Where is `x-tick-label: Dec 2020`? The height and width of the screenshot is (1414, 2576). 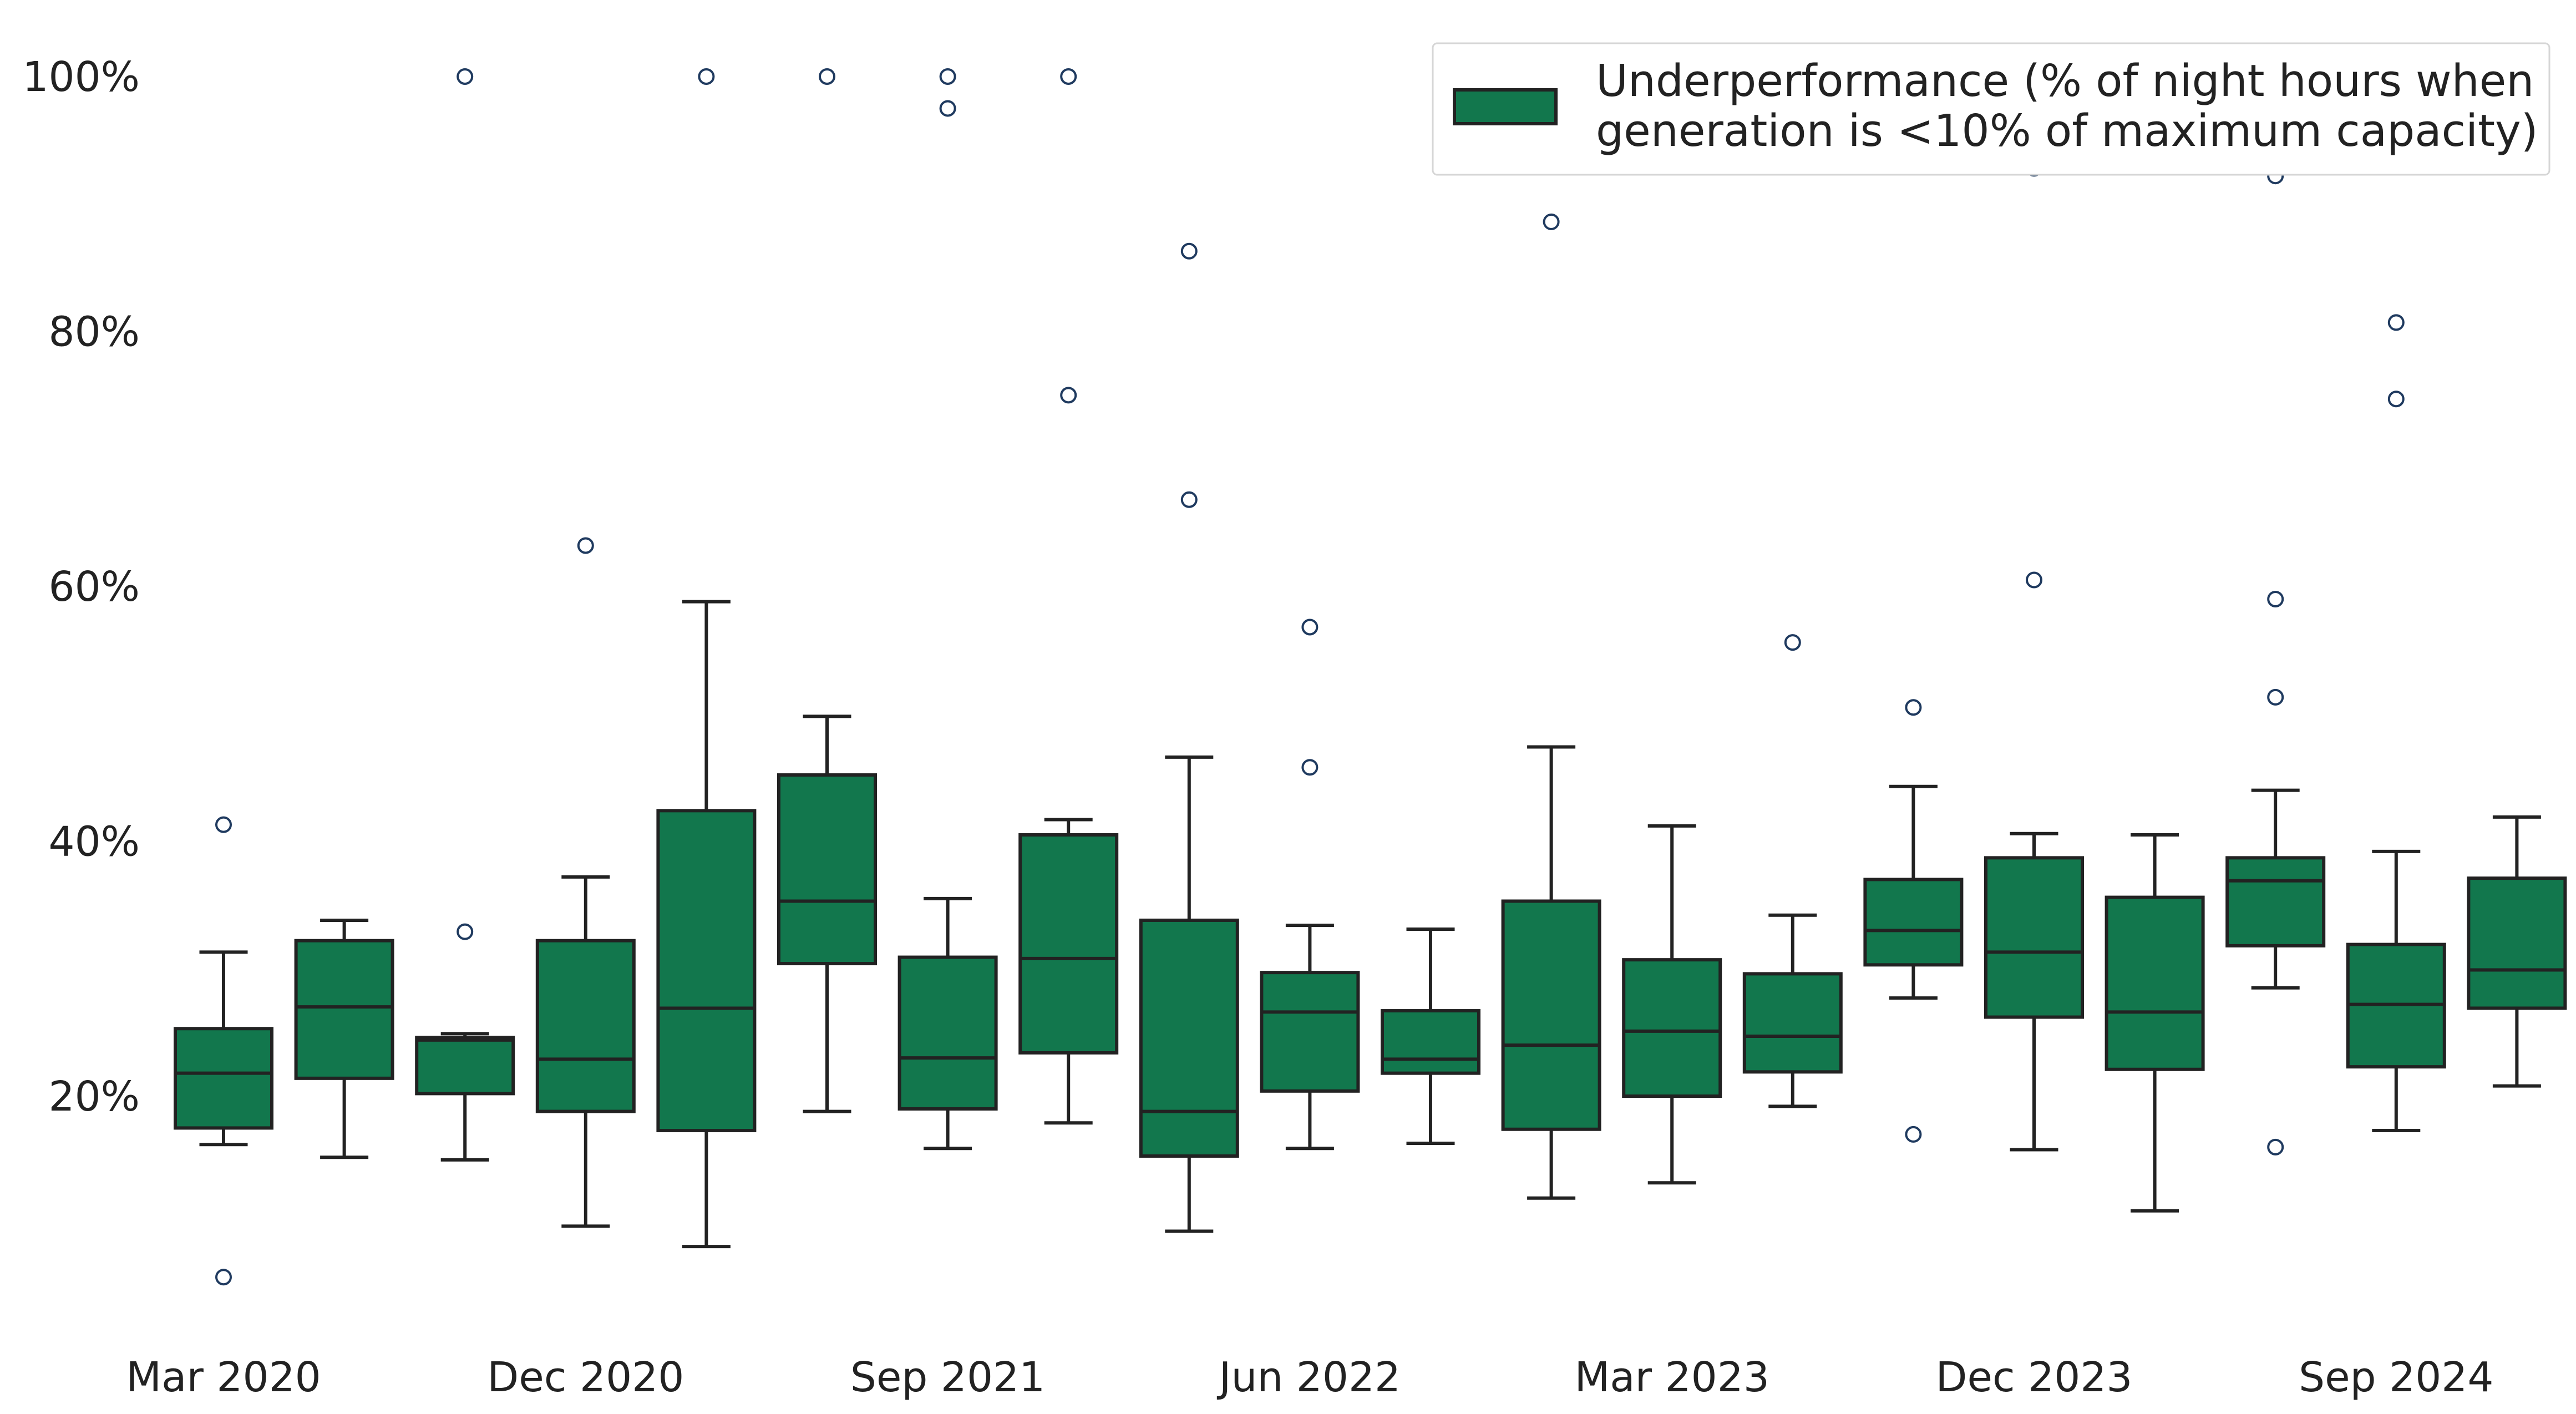 x-tick-label: Dec 2020 is located at coordinates (585, 1377).